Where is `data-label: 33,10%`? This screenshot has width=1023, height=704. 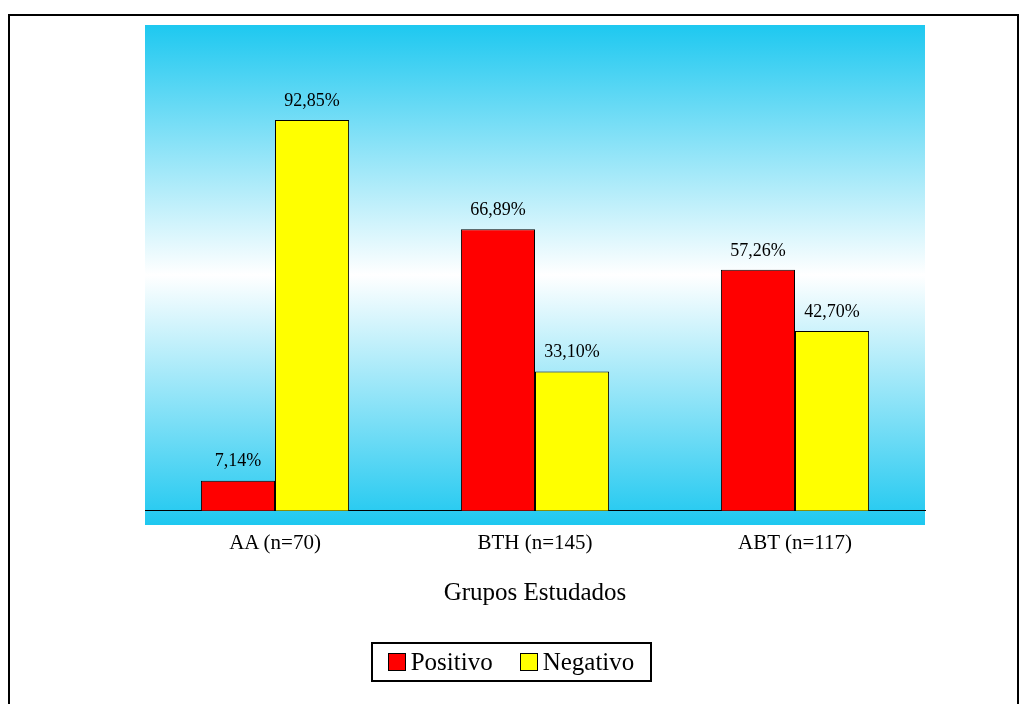 data-label: 33,10% is located at coordinates (572, 351).